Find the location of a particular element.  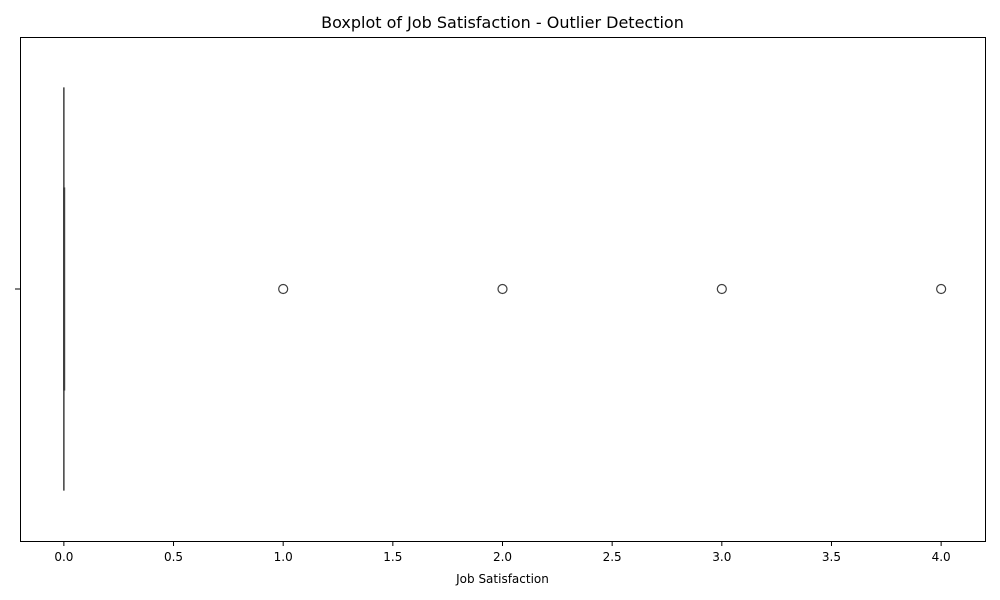

x-tick-label: 1.0 is located at coordinates (283, 557).